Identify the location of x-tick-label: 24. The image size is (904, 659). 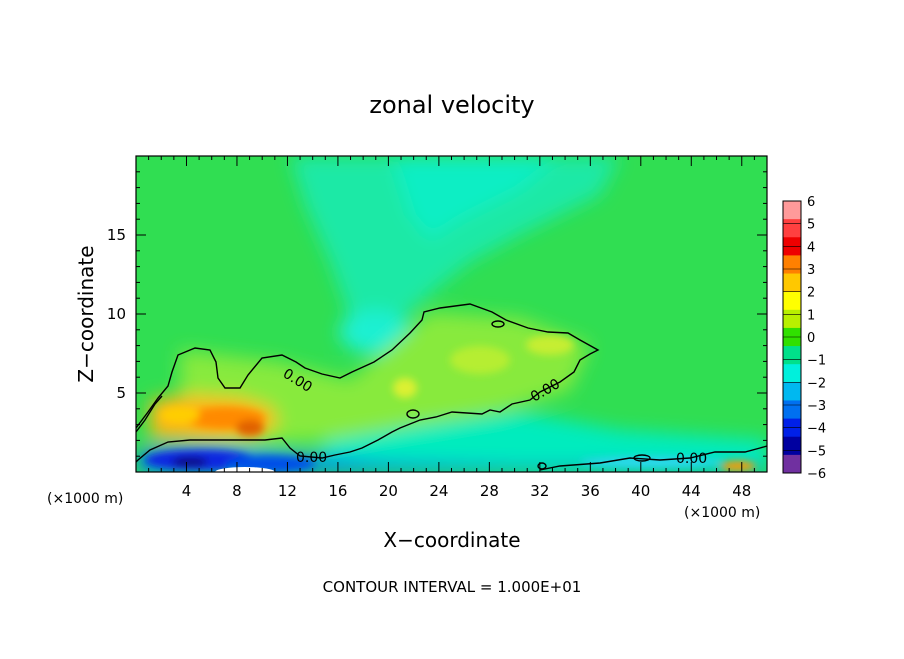
(438, 491).